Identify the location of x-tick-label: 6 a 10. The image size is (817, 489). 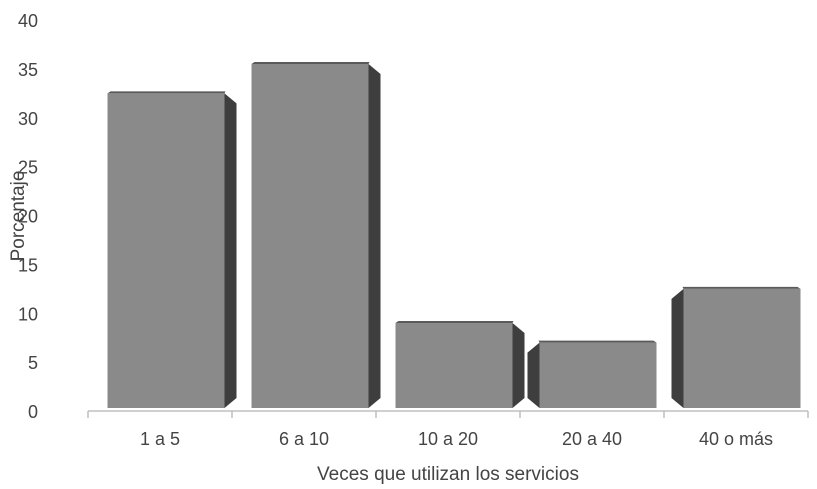
(304, 439).